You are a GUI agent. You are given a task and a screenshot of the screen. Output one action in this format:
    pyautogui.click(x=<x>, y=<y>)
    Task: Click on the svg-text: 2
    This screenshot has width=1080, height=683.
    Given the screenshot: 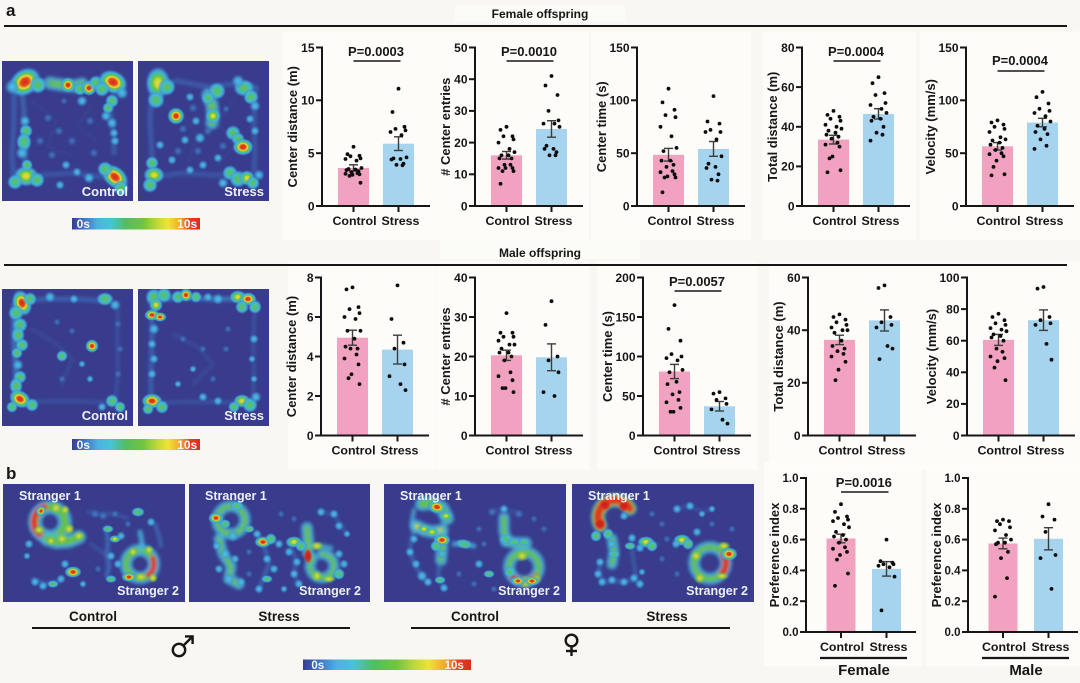 What is the action you would take?
    pyautogui.click(x=310, y=396)
    